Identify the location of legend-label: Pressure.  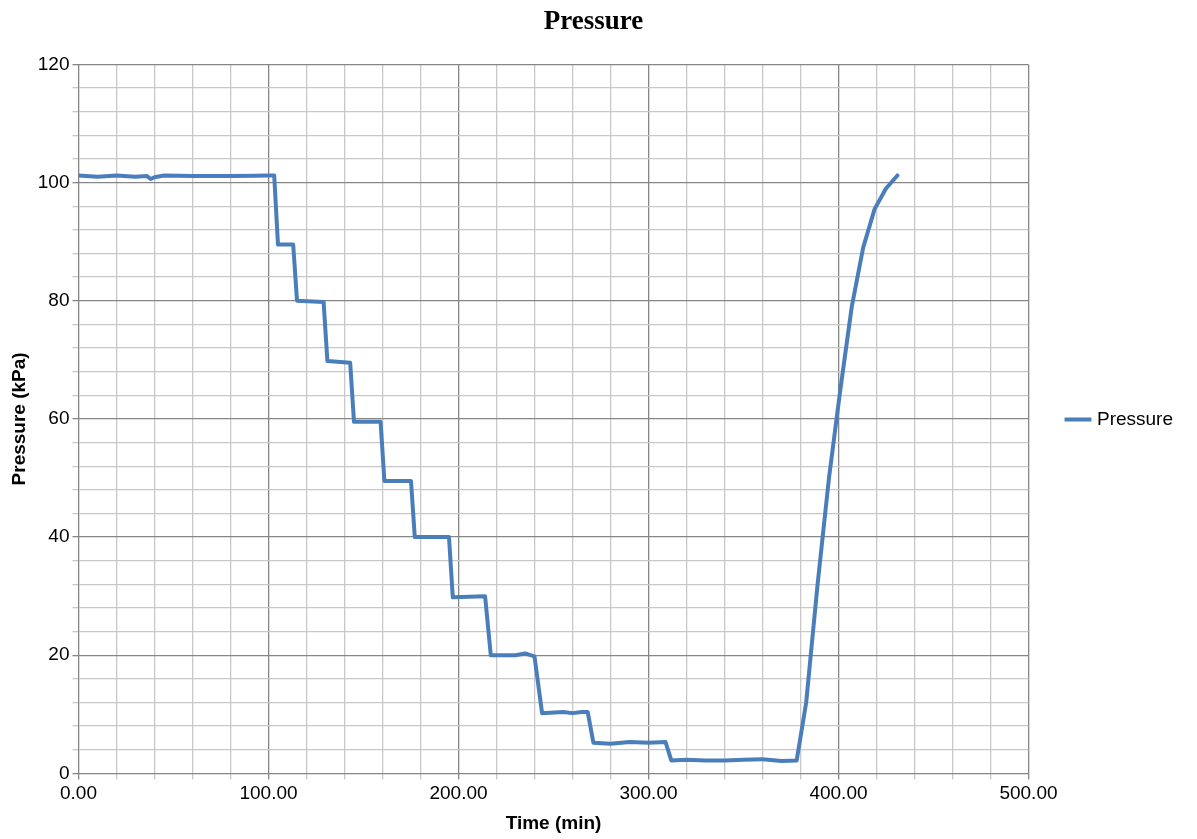
(1134, 418).